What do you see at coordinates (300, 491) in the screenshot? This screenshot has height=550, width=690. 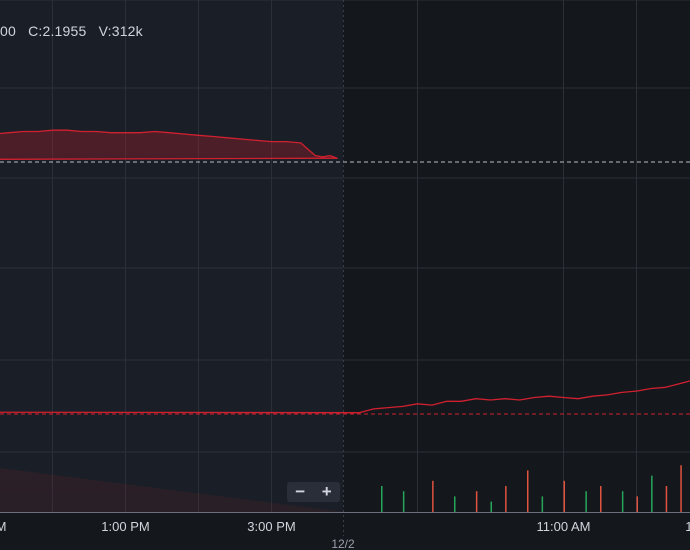 I see `zoom-out-button: −` at bounding box center [300, 491].